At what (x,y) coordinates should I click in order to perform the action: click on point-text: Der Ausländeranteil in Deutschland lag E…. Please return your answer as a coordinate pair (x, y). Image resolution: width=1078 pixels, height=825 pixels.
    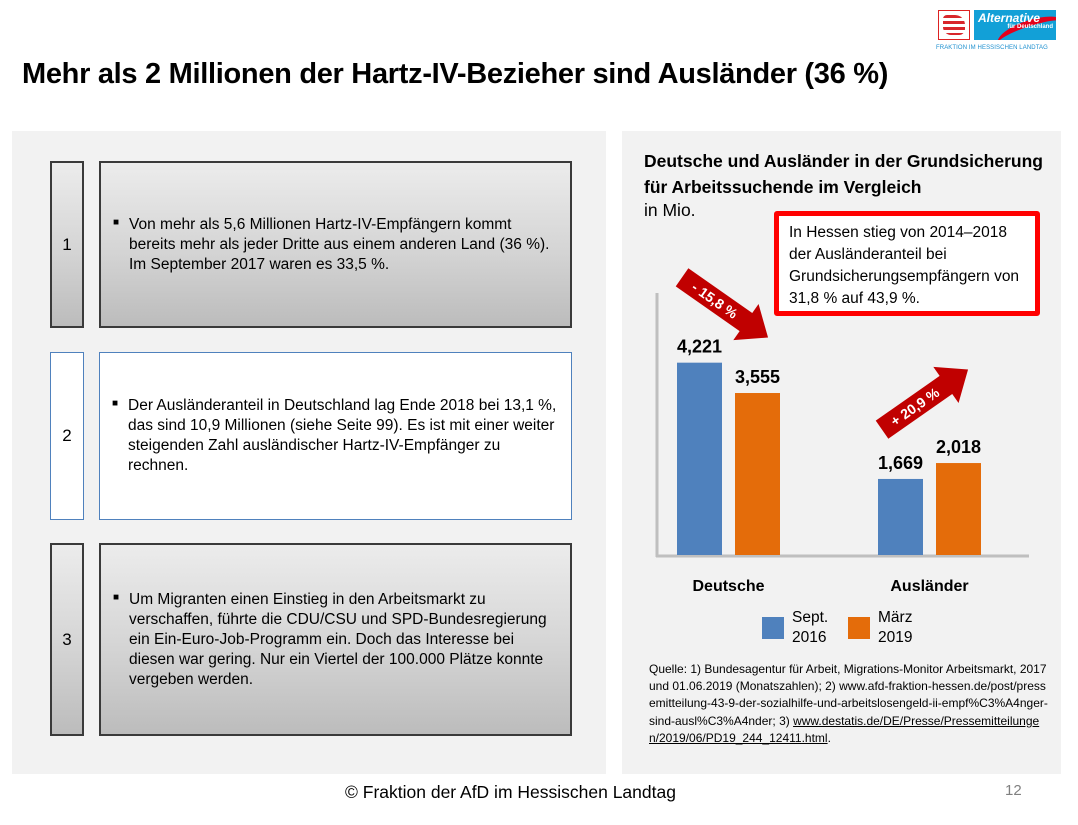
    Looking at the image, I should click on (342, 435).